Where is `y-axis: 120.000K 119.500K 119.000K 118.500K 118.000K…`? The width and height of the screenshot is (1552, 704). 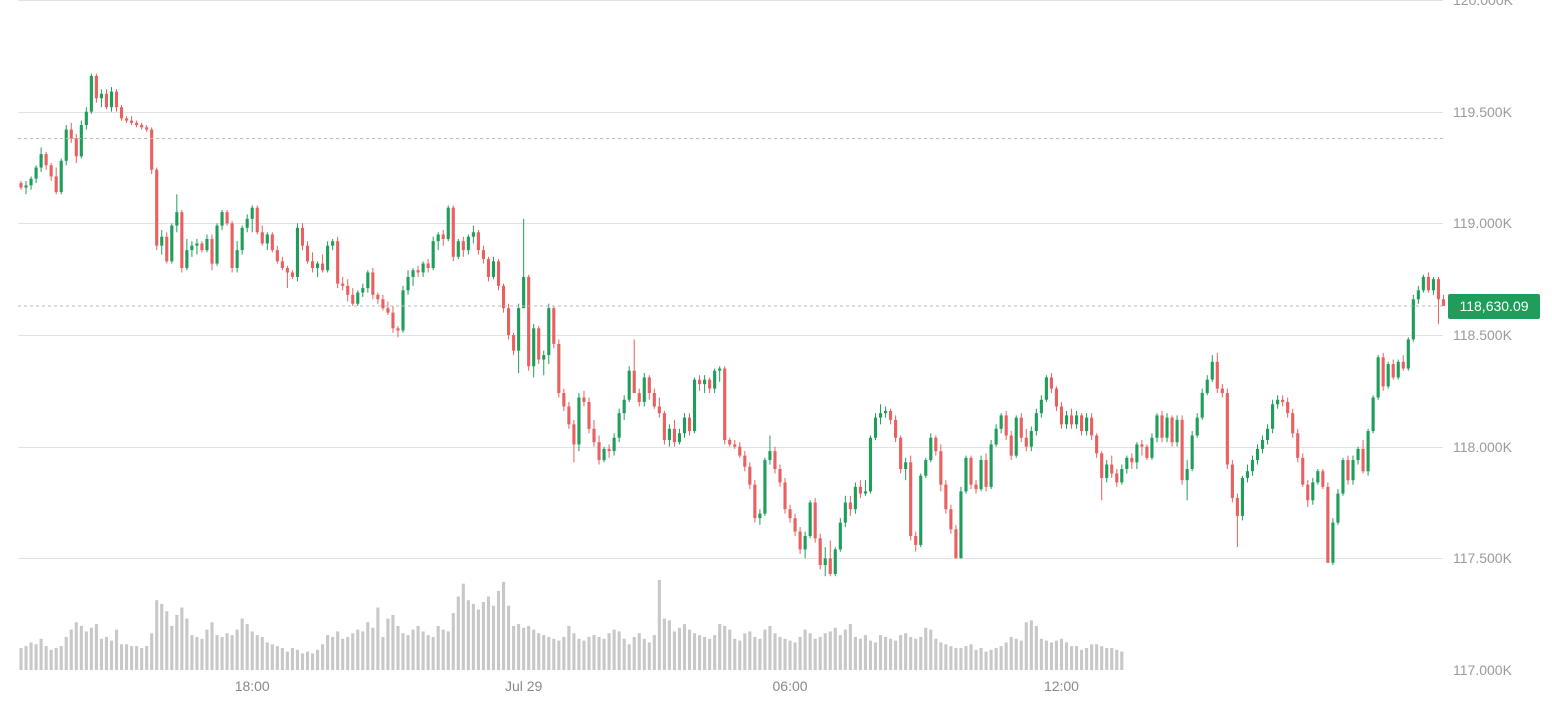
y-axis: 120.000K 119.500K 119.000K 118.500K 118.000K… is located at coordinates (1483, 339).